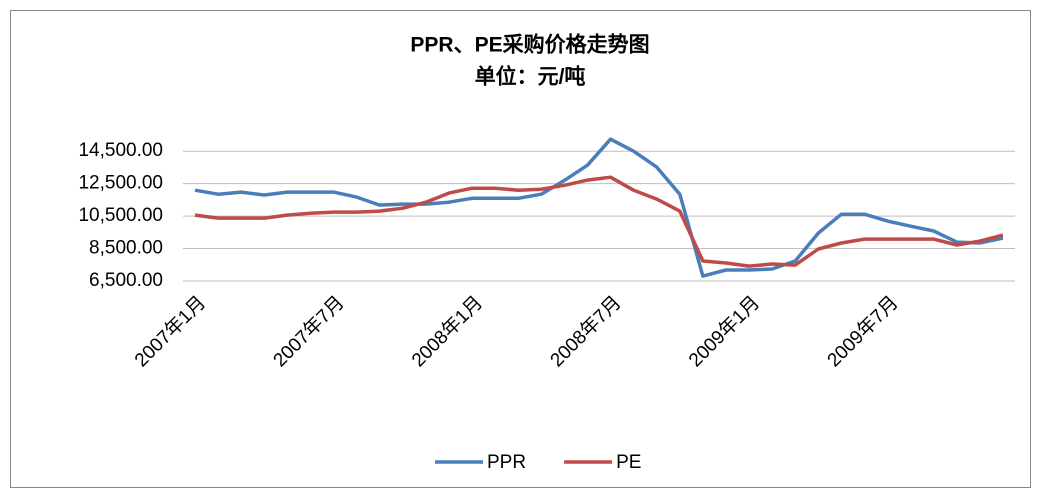  What do you see at coordinates (126, 248) in the screenshot?
I see `y-tick-label: 8,500.00` at bounding box center [126, 248].